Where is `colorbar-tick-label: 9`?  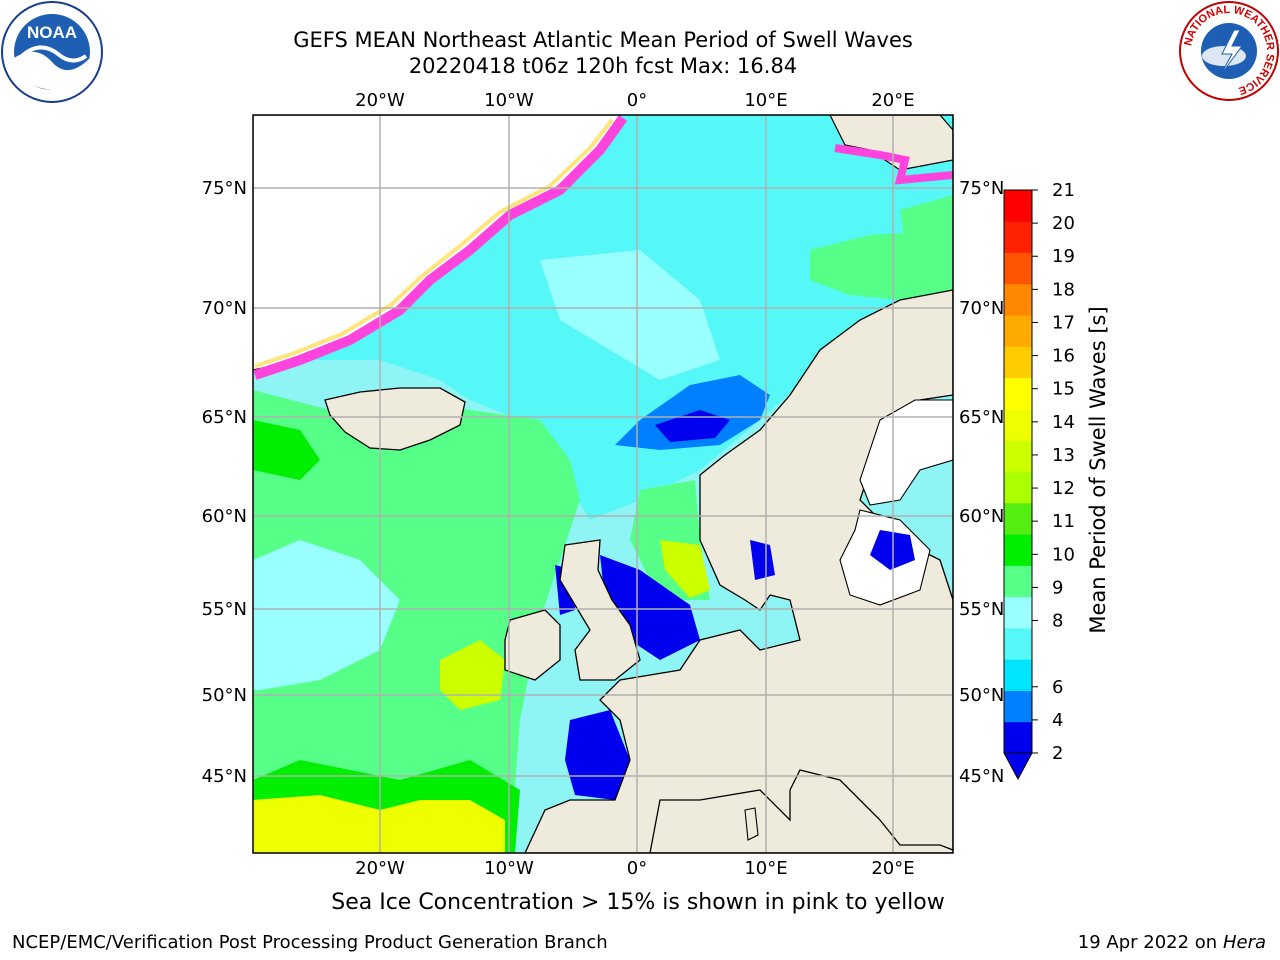 colorbar-tick-label: 9 is located at coordinates (1057, 587).